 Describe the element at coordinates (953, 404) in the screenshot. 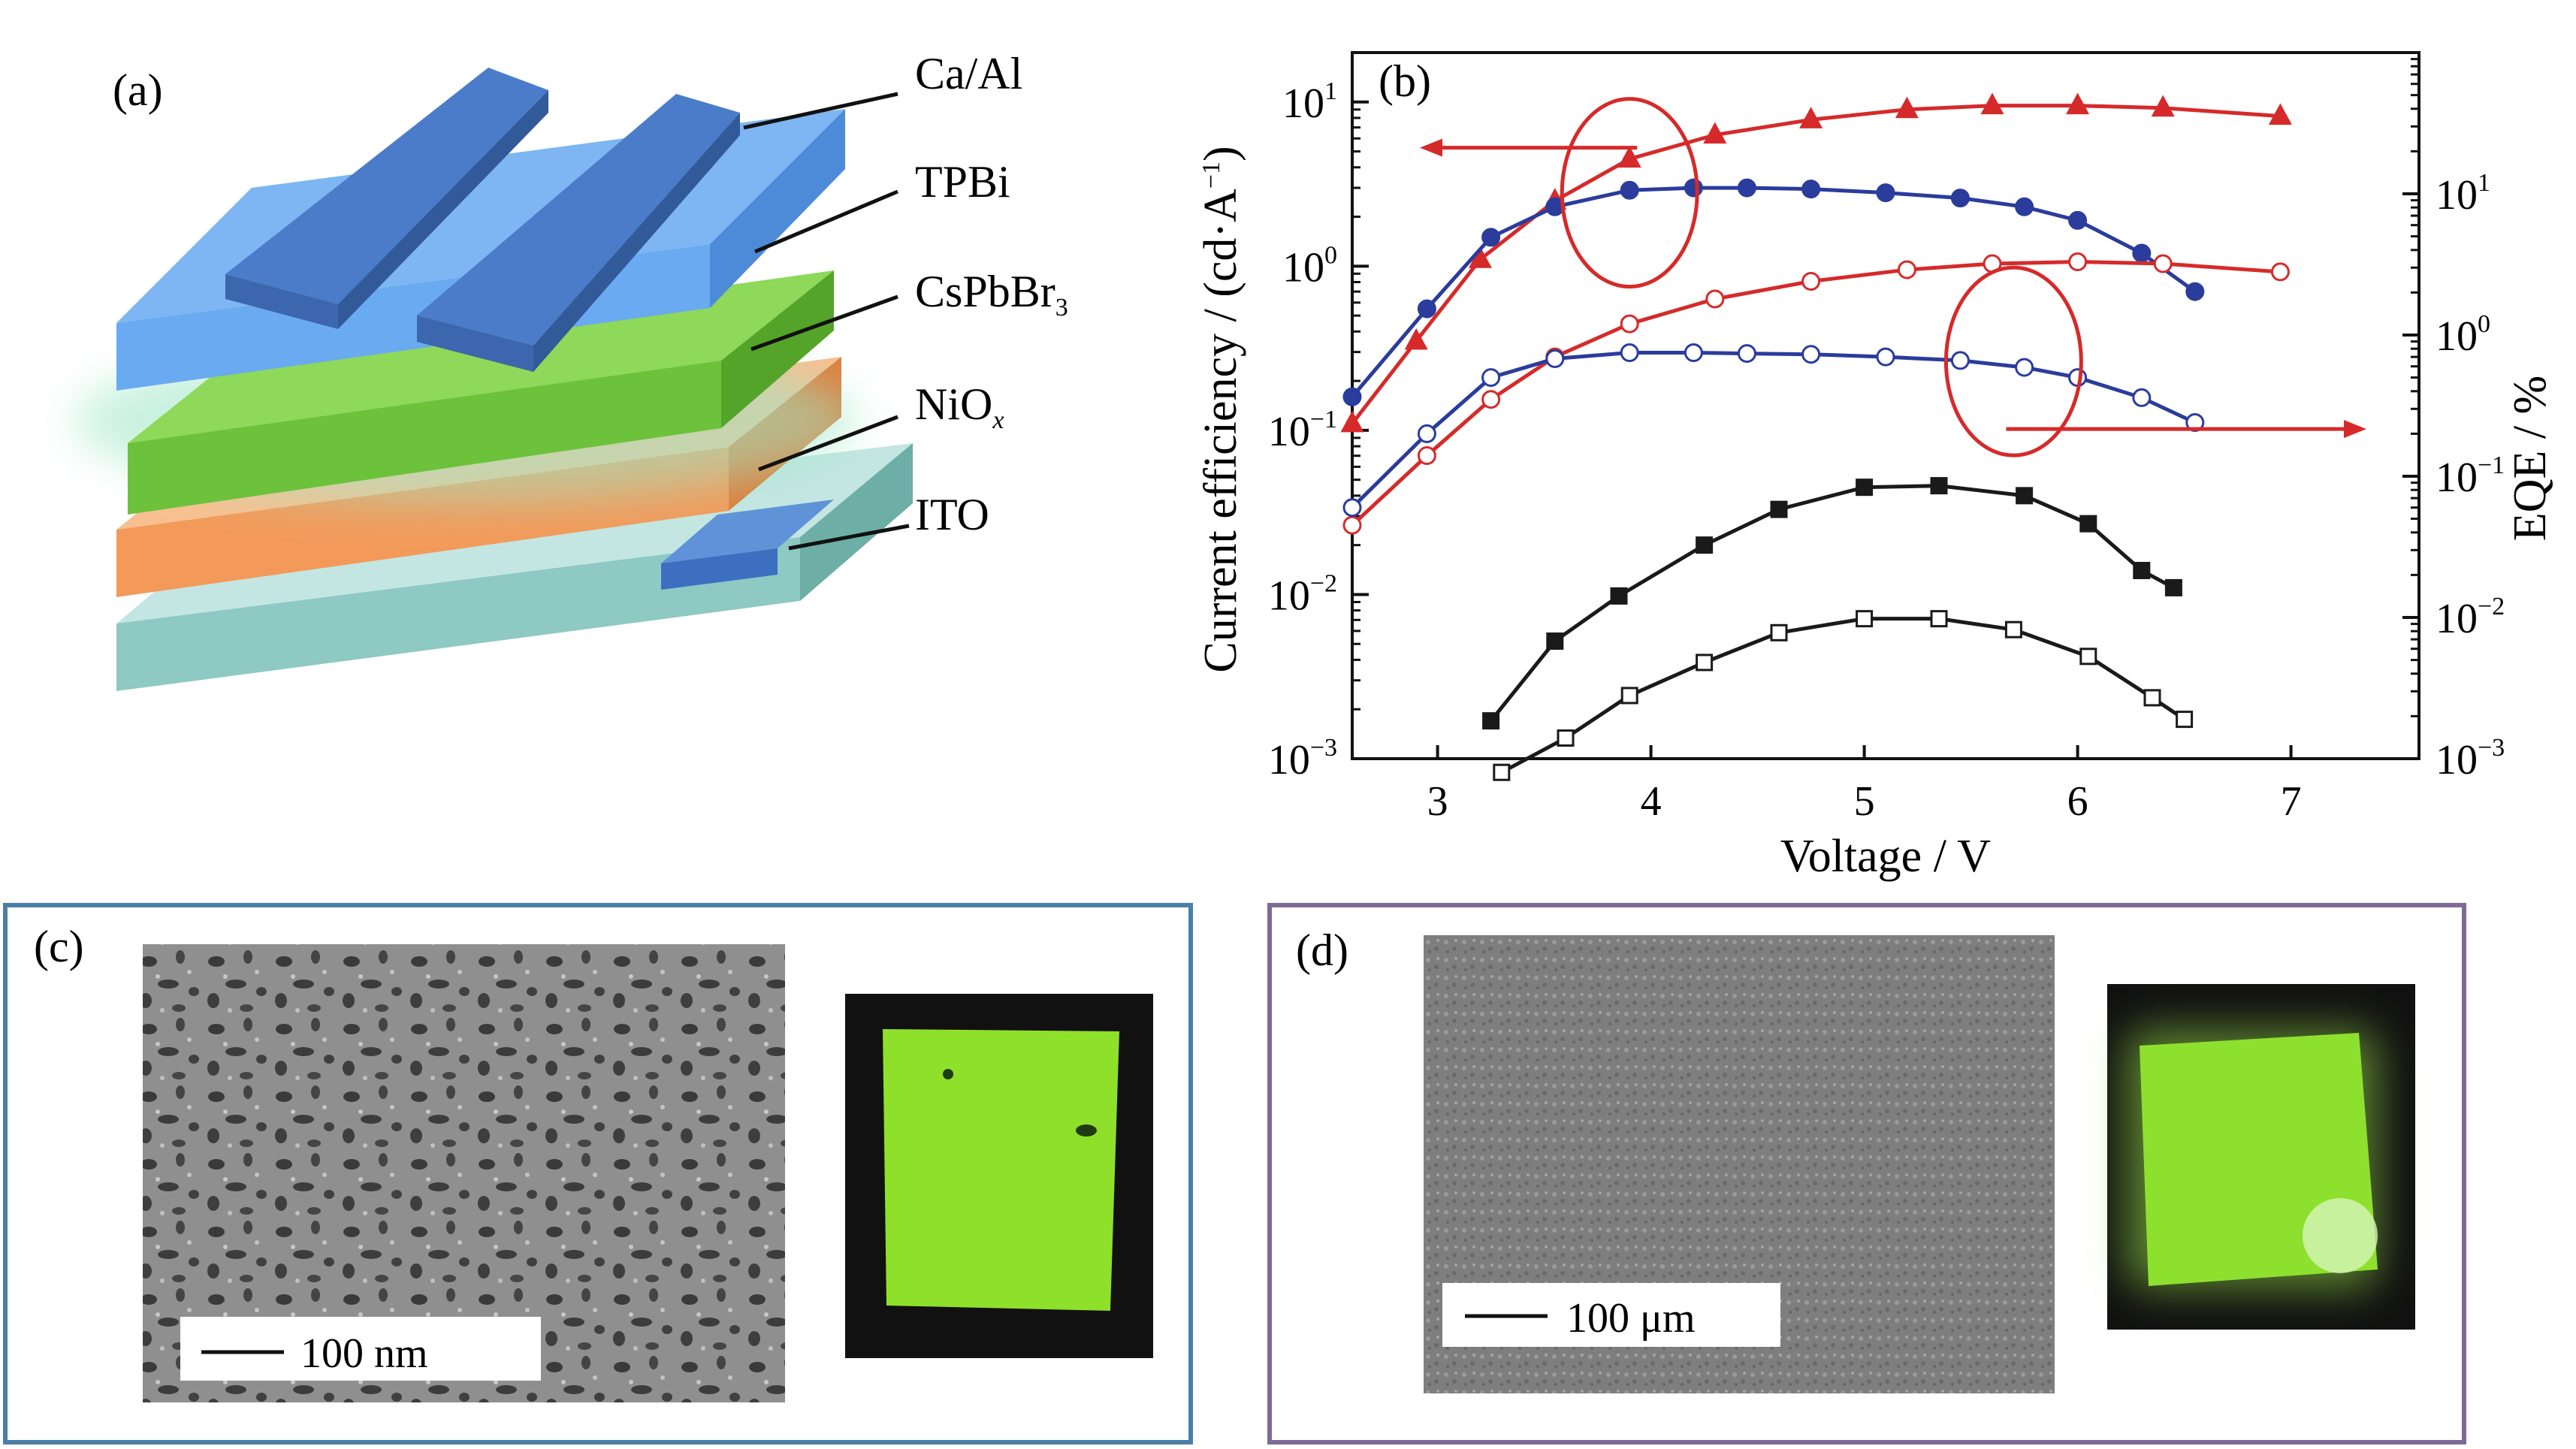

I see `label-niox-main: NiO` at that location.